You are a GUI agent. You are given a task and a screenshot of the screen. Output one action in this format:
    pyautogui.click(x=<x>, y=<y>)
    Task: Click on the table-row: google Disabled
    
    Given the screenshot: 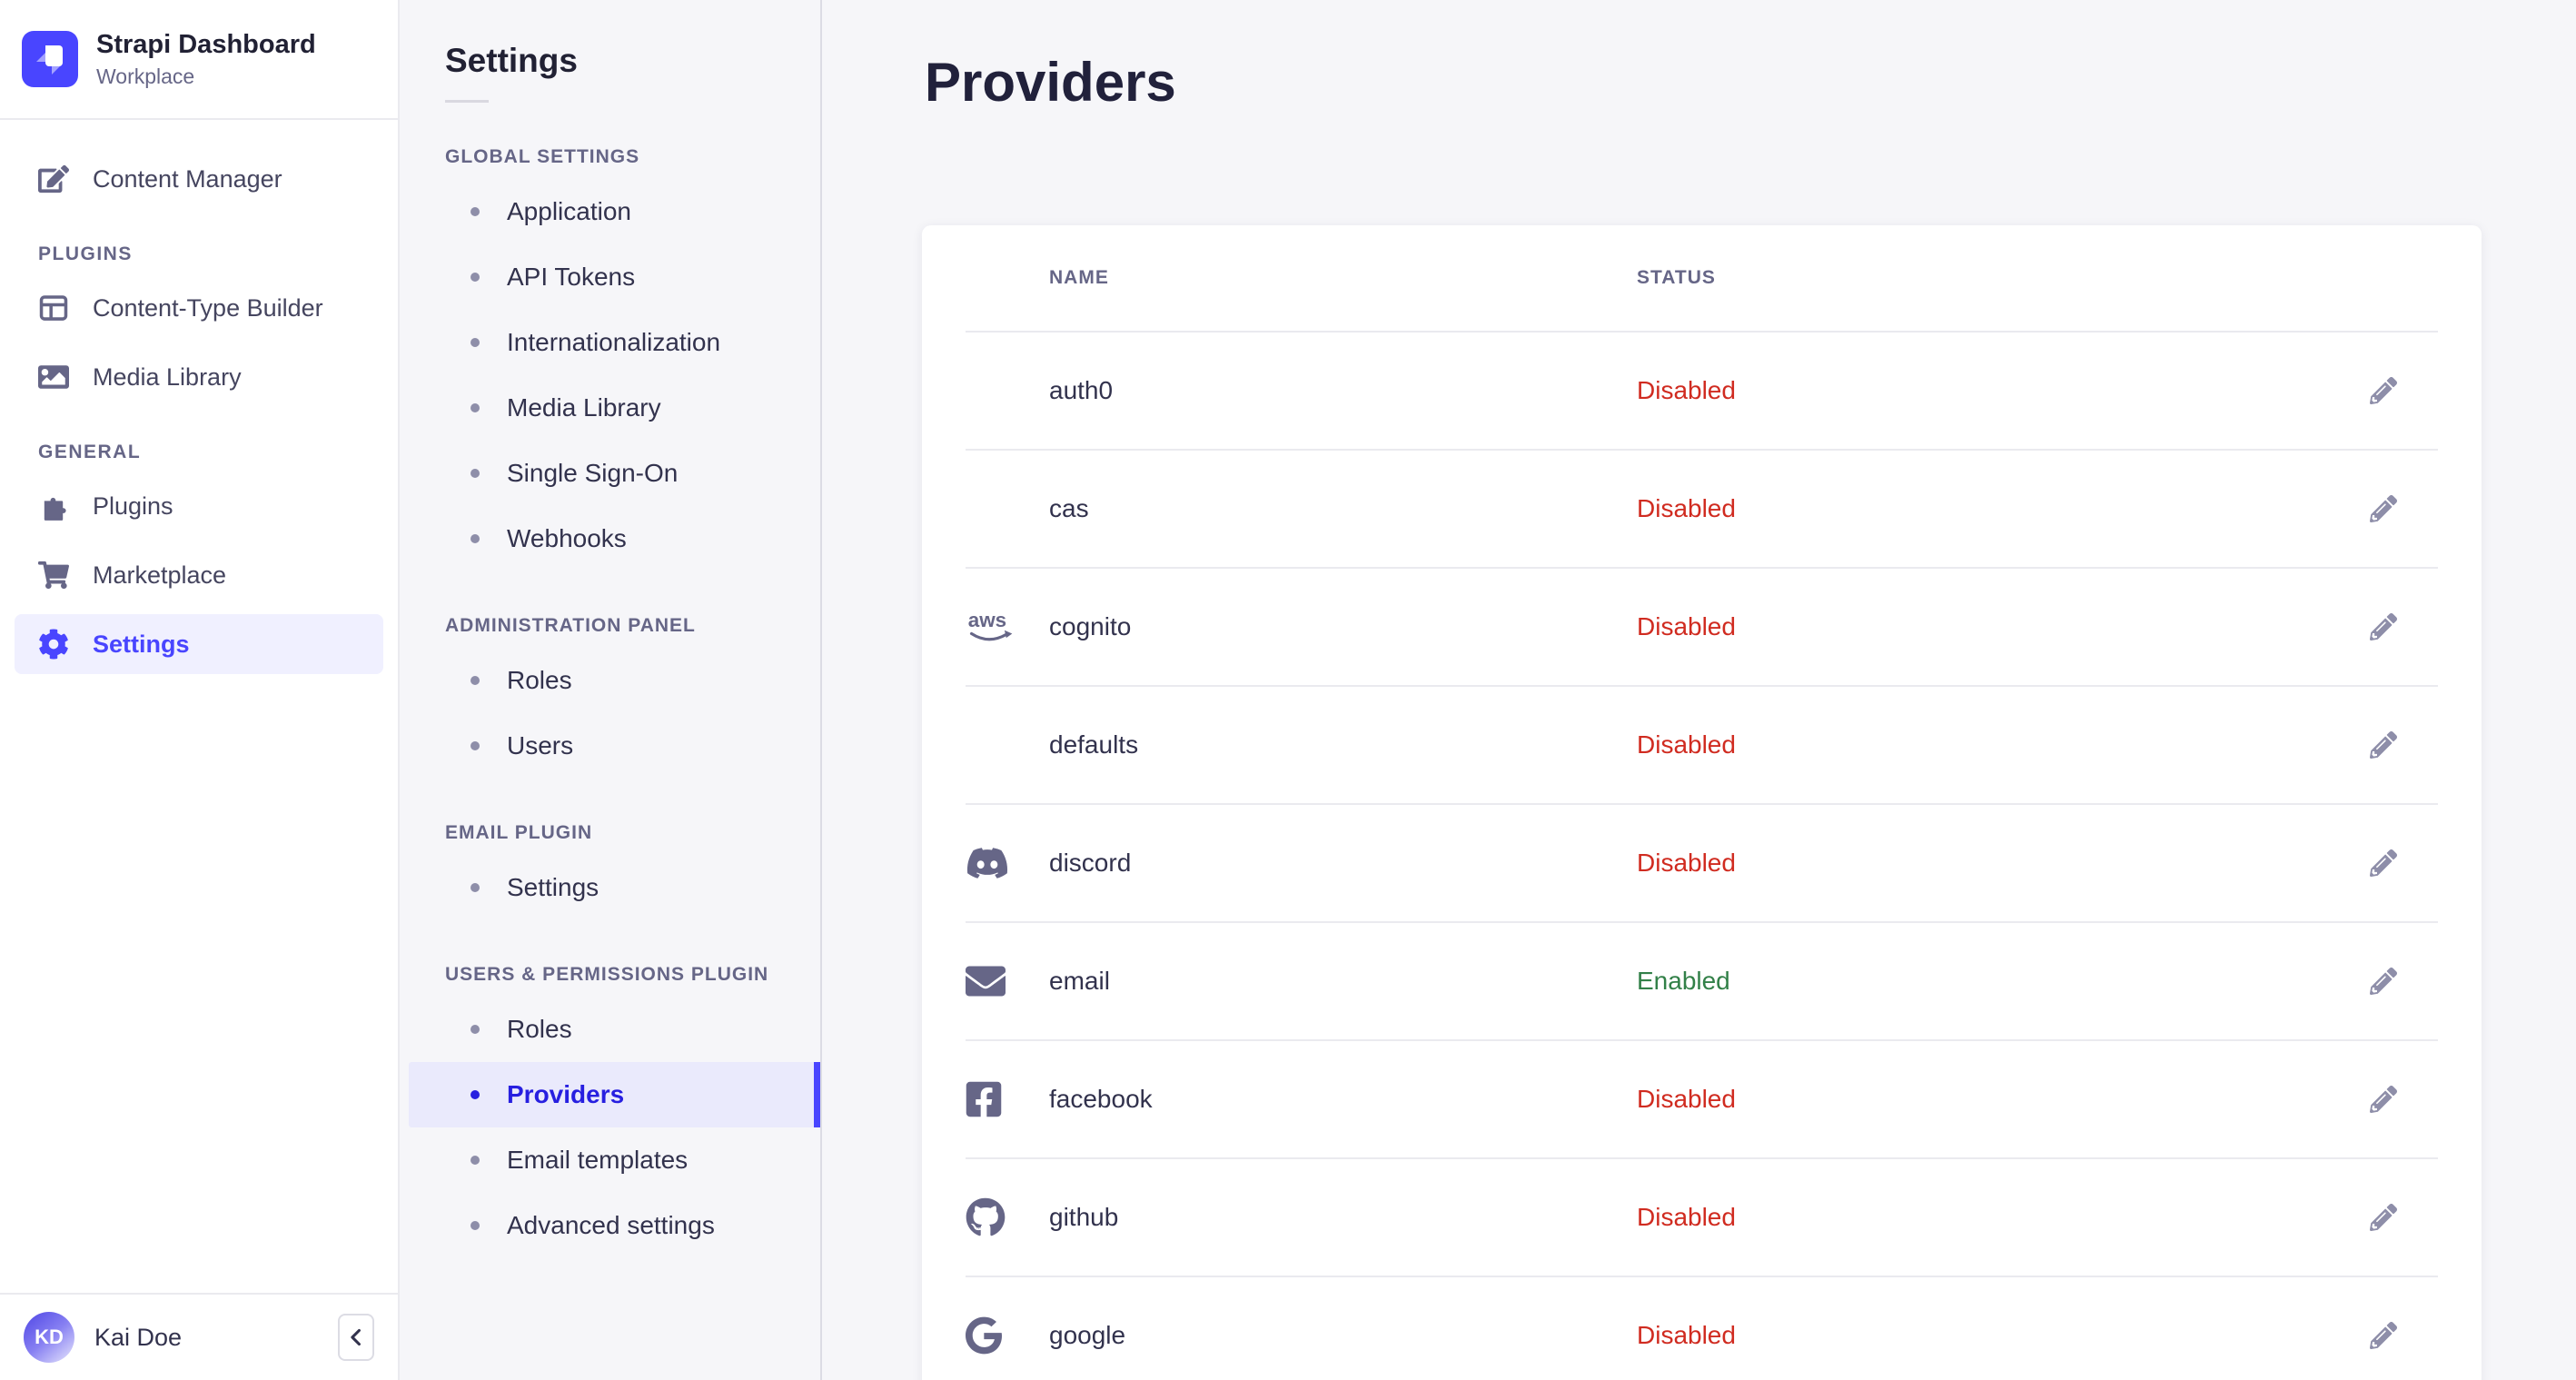 What is the action you would take?
    pyautogui.click(x=1702, y=1328)
    